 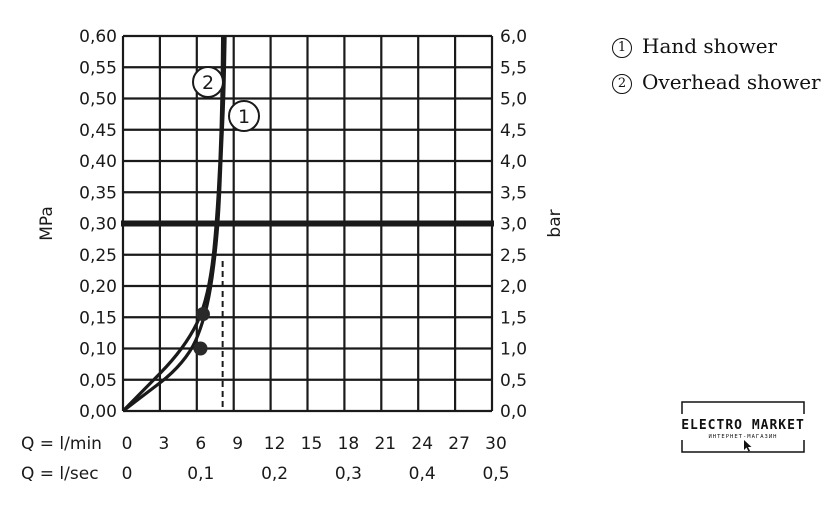 What do you see at coordinates (513, 318) in the screenshot?
I see `y-right-tick-label: 1,5` at bounding box center [513, 318].